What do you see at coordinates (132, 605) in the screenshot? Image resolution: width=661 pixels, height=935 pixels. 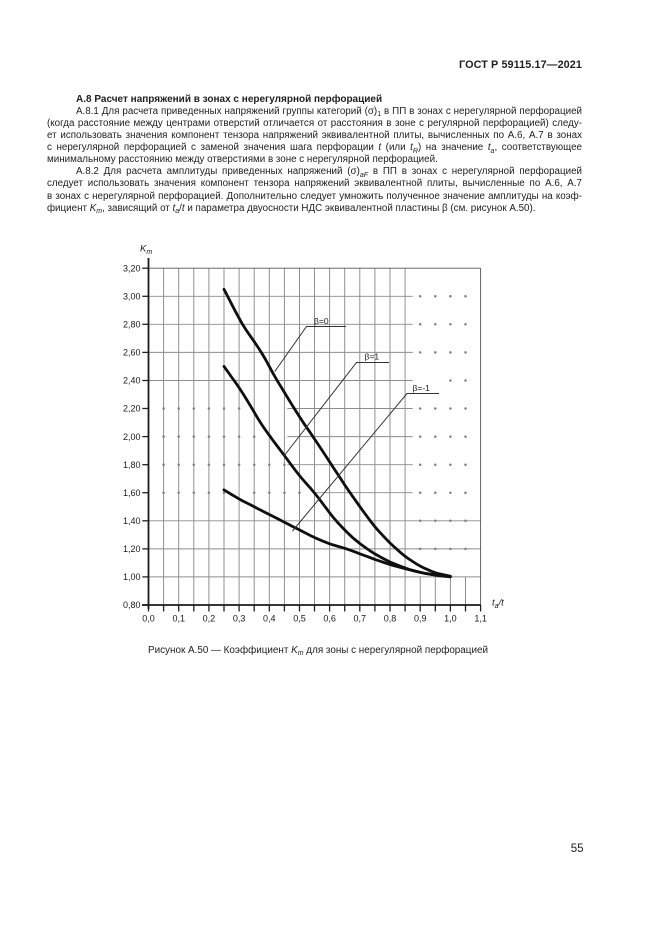 I see `svg-text: 0,80` at bounding box center [132, 605].